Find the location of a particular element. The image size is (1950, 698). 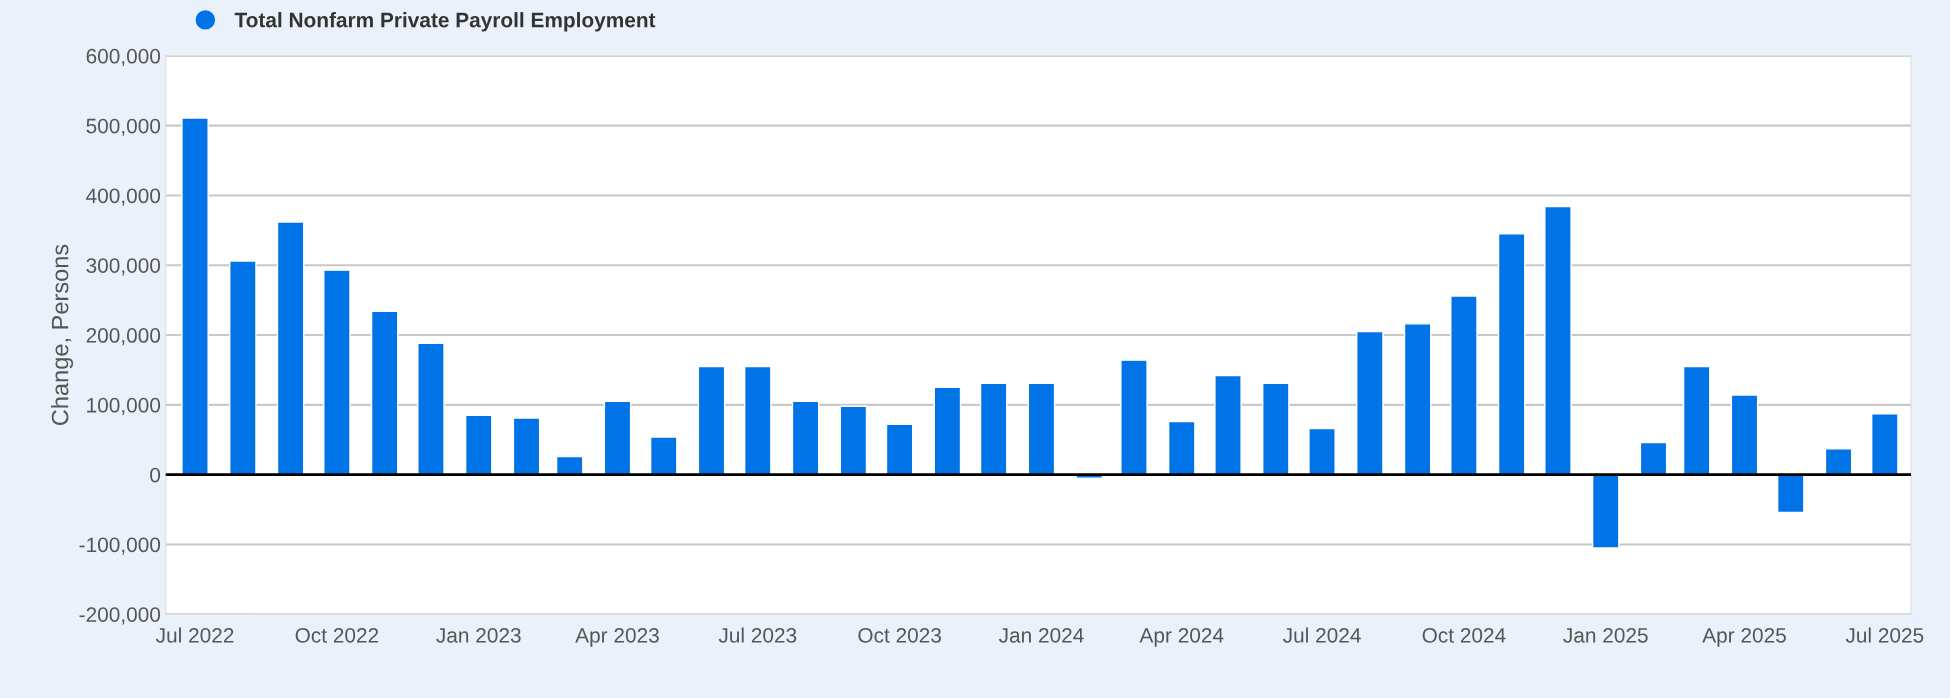

x-tick-label: Oct 2023 is located at coordinates (899, 635).